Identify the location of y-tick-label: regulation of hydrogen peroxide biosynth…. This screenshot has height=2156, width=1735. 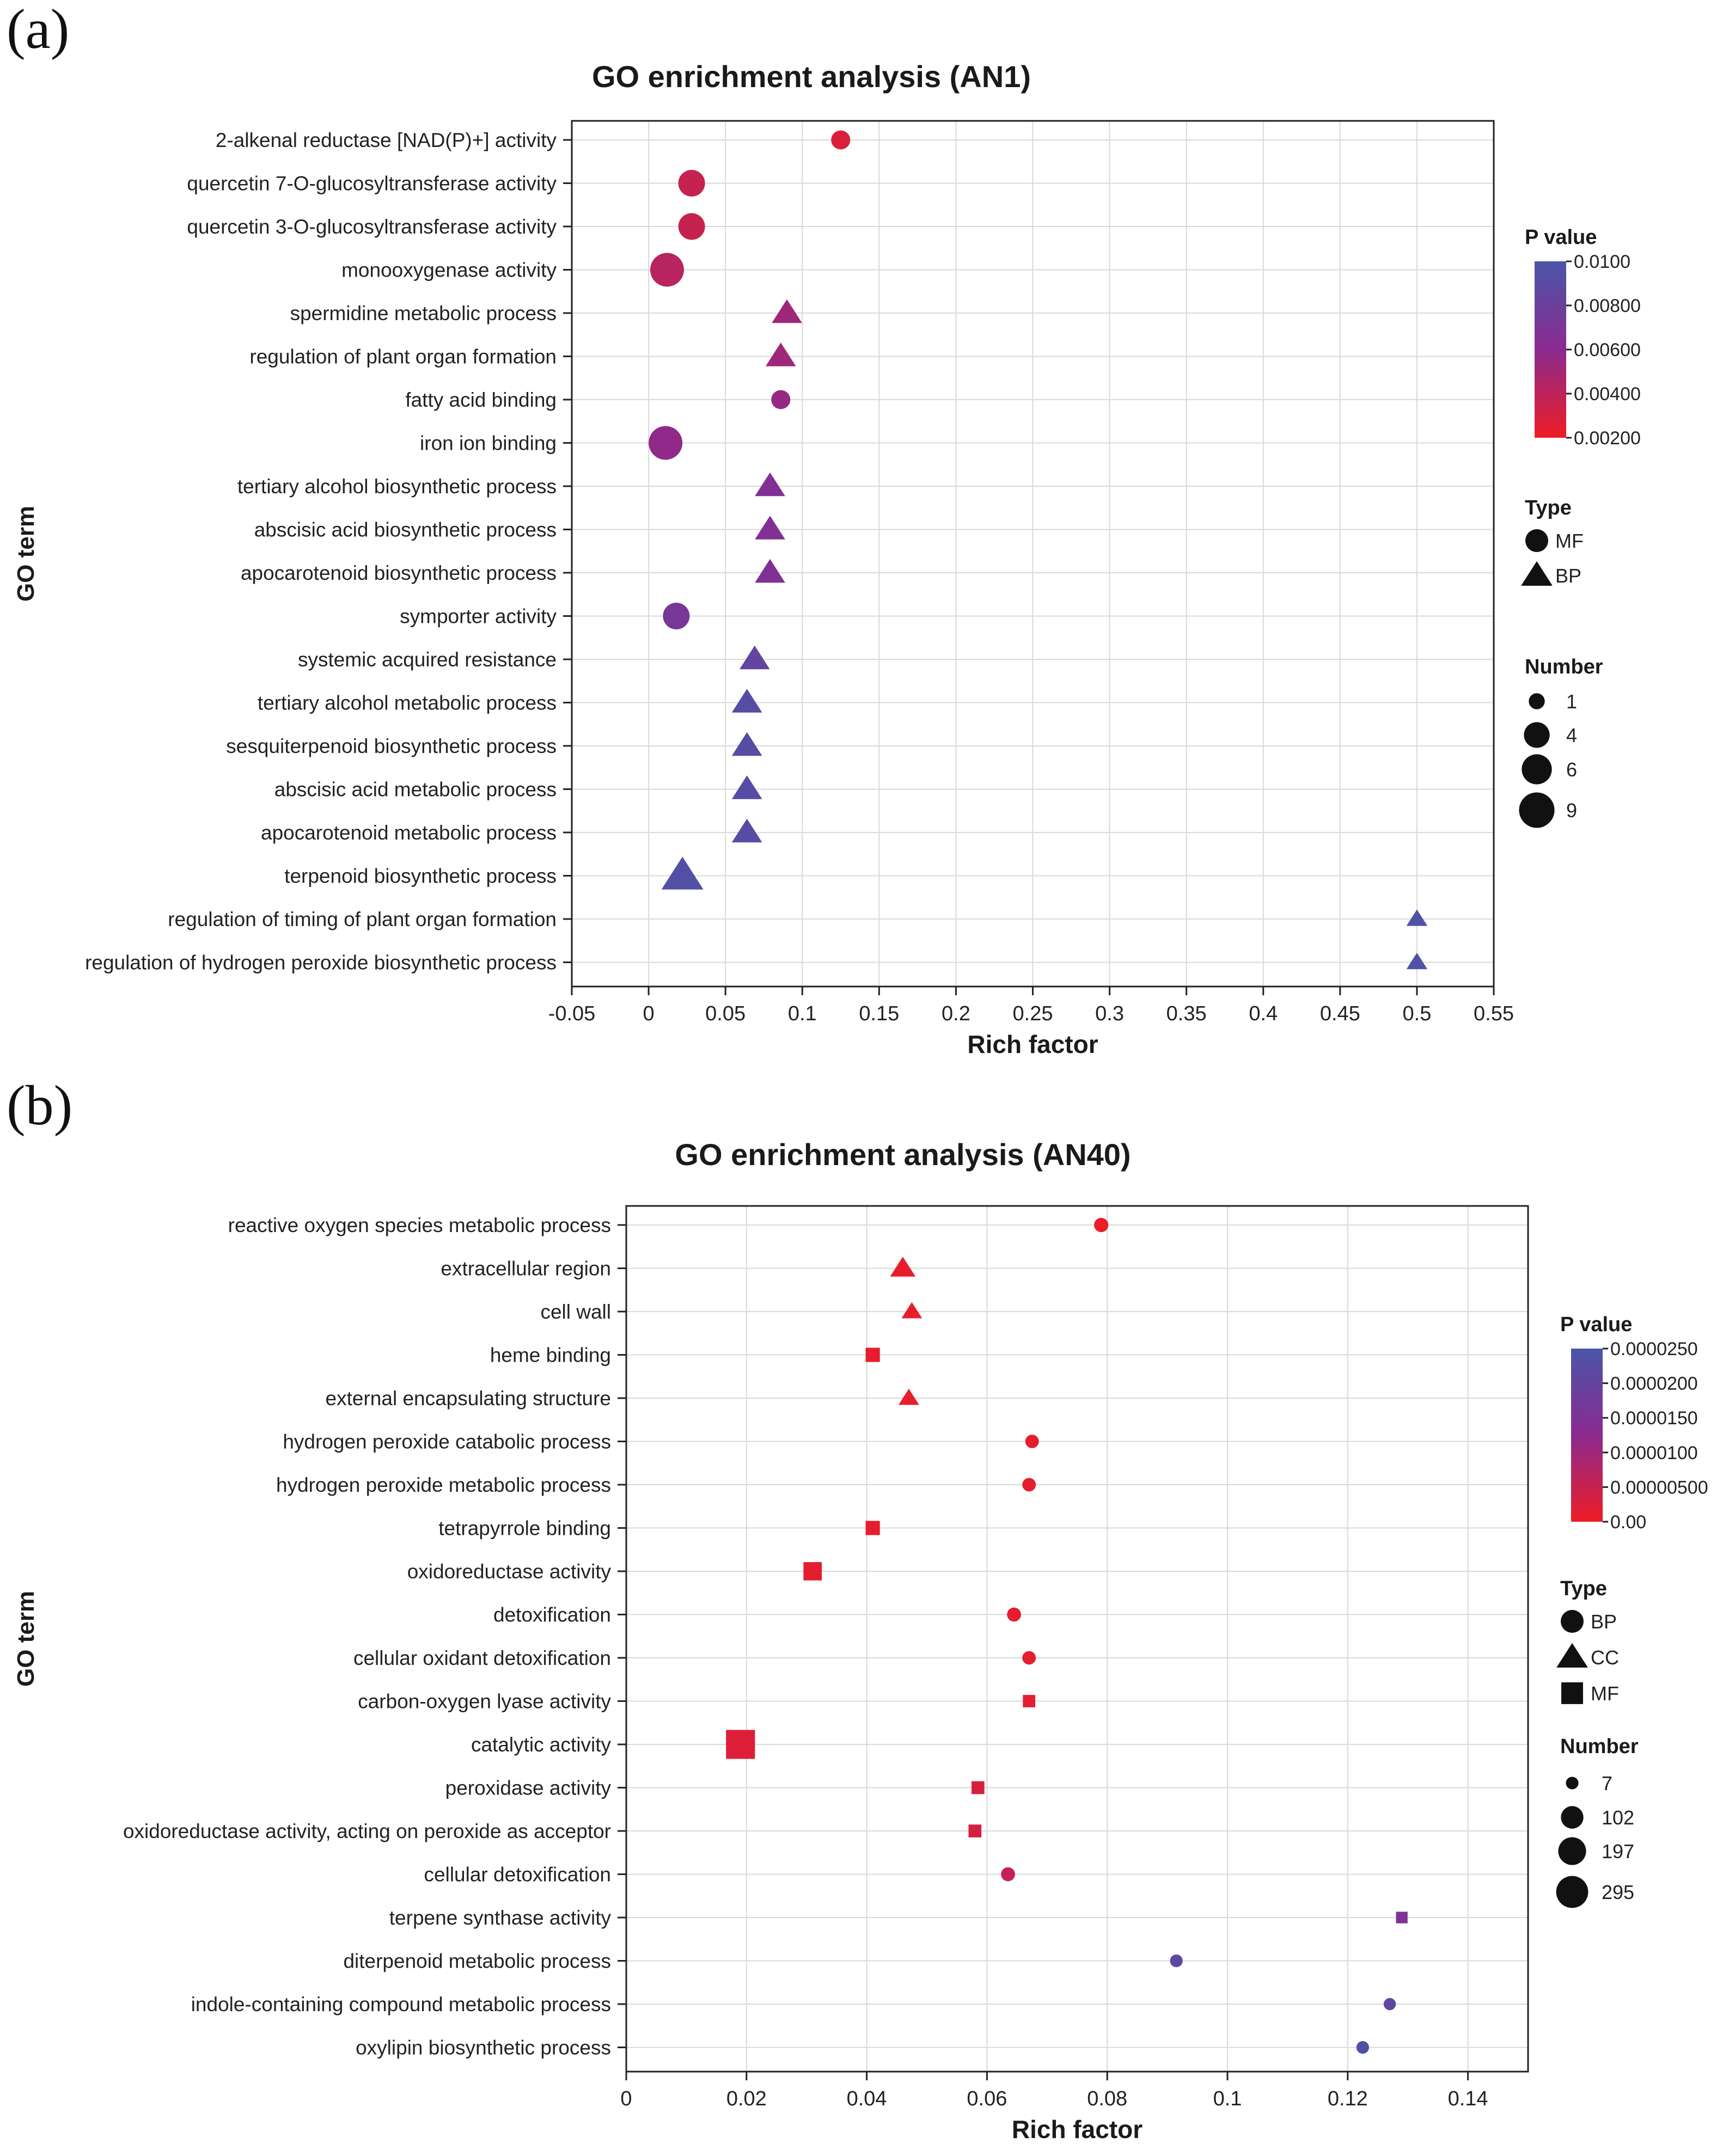
(321, 963).